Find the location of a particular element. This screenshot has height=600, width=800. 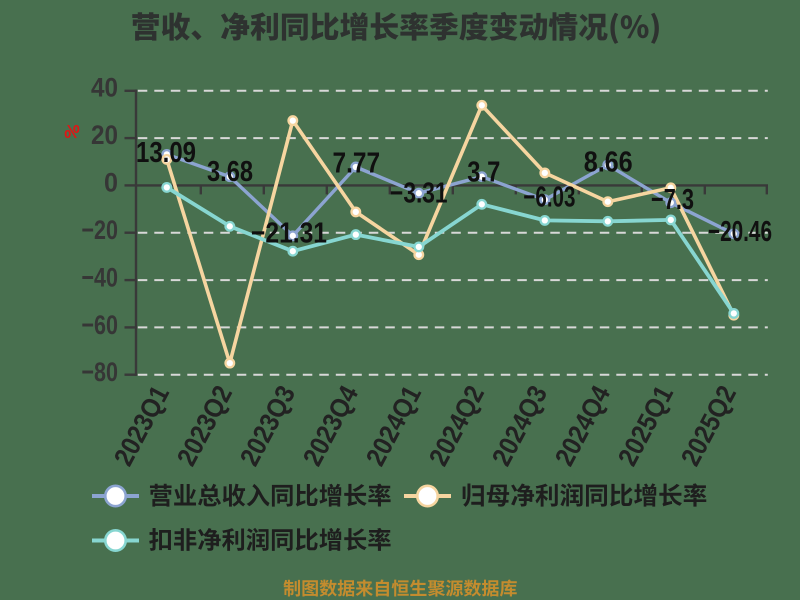

svg-text: −20.46 is located at coordinates (740, 232).